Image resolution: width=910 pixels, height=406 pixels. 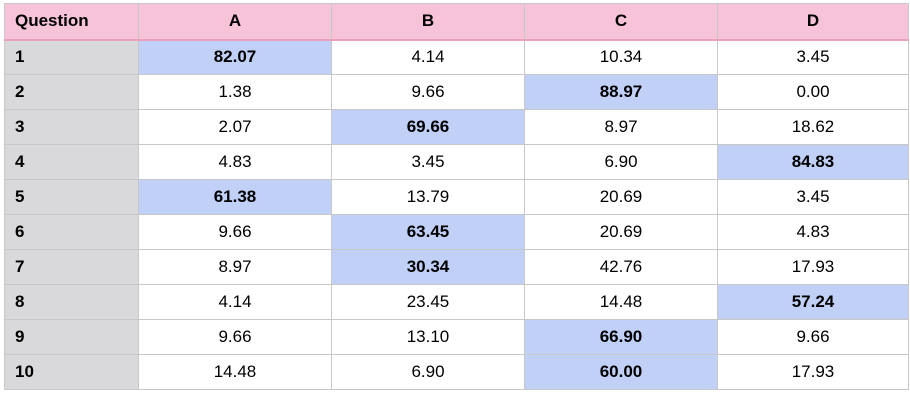 I want to click on cell-option-d: 0.00, so click(x=813, y=92).